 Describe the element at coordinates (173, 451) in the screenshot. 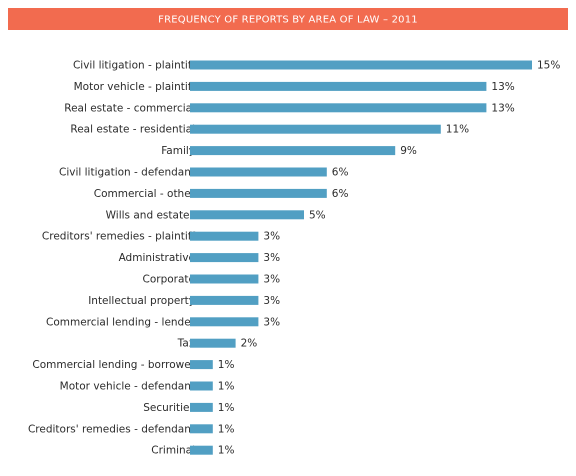

I see `category-label: Criminal` at that location.